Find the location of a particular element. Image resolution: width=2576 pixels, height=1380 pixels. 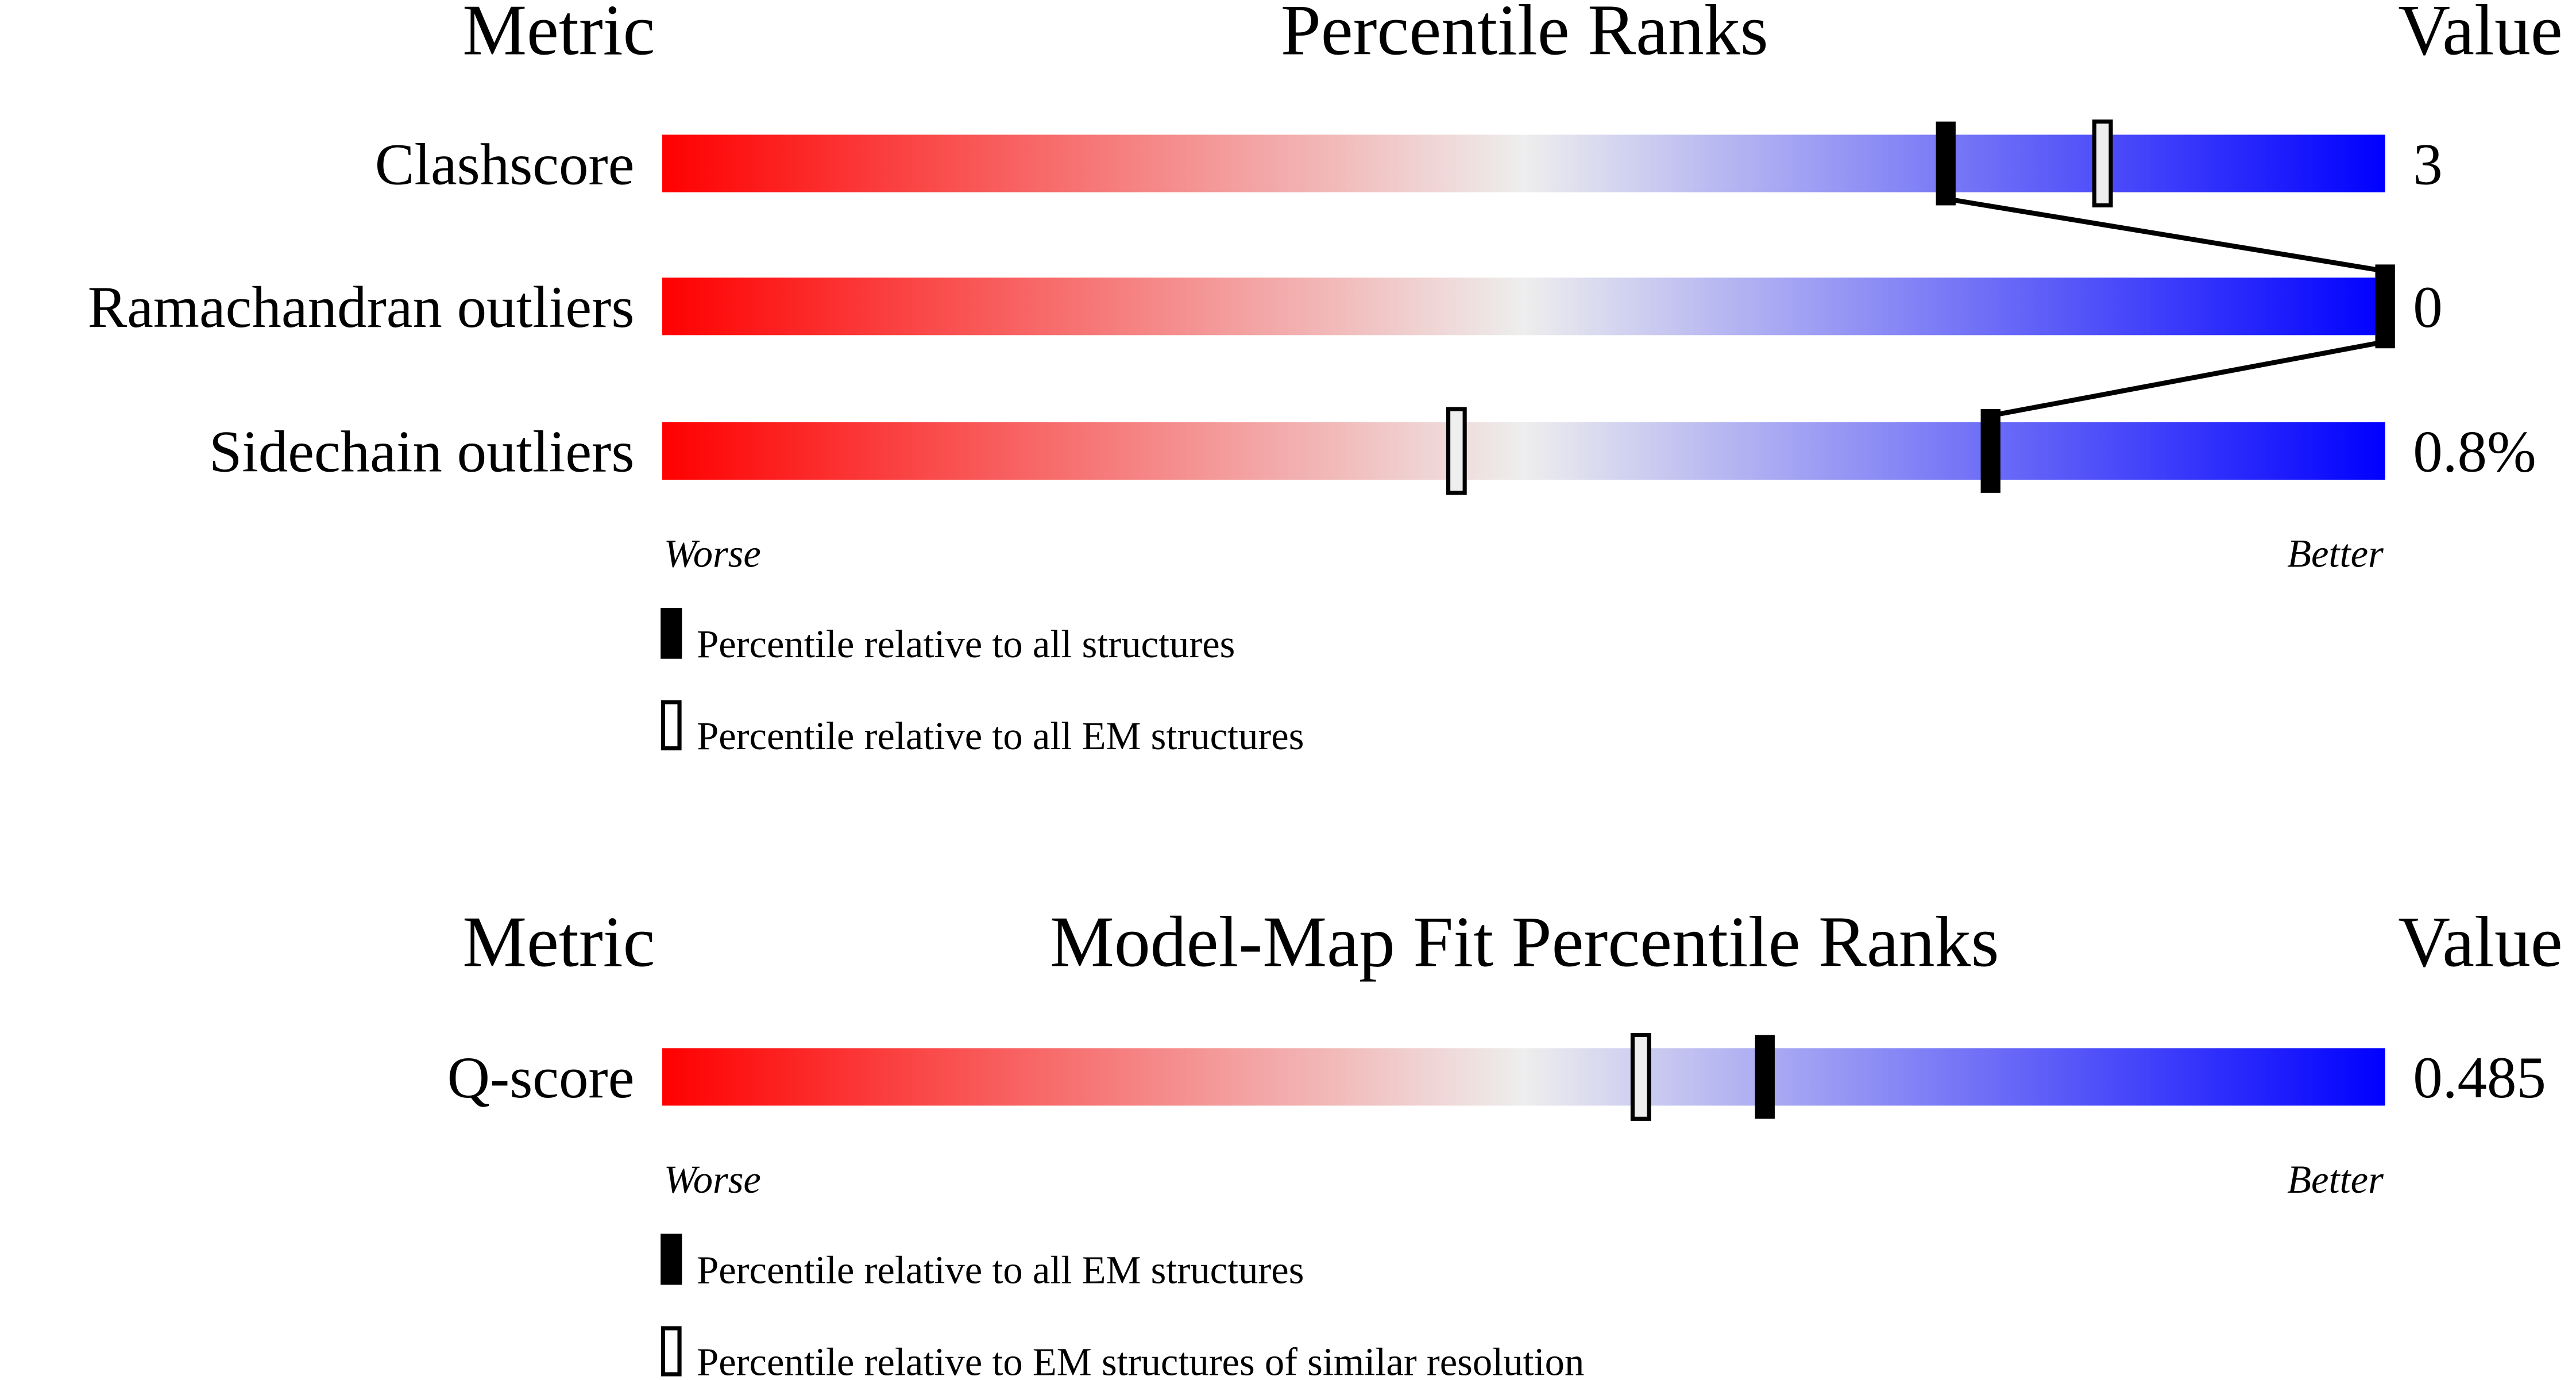

metric-value: 0.485 is located at coordinates (2479, 1078).